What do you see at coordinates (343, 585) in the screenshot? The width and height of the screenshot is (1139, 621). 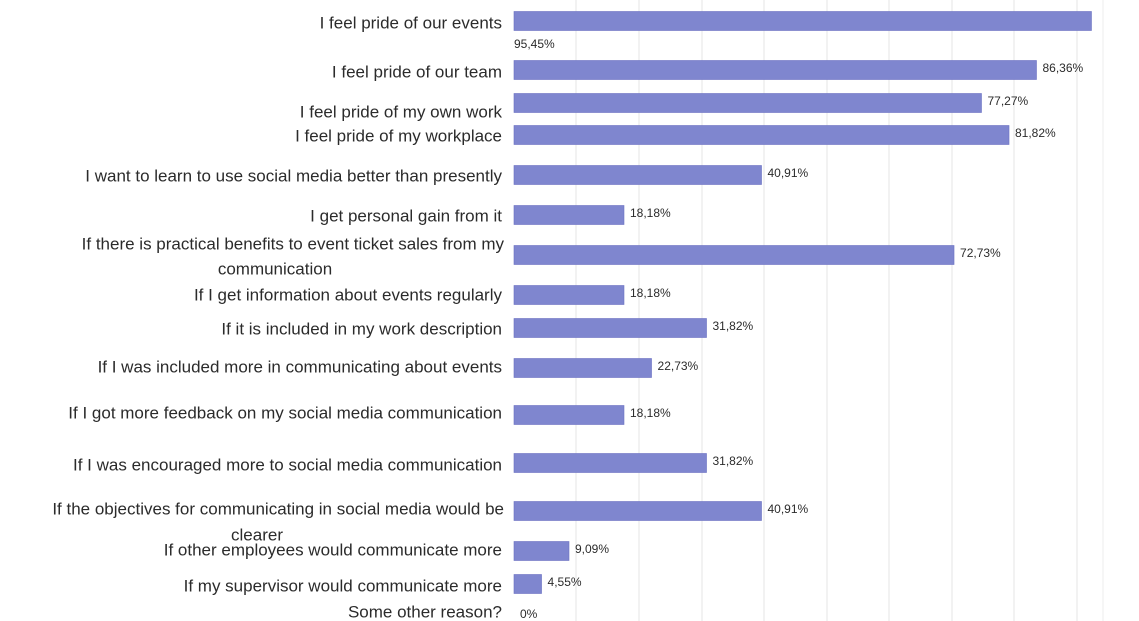 I see `category-label: If my supervisor would communicate more` at bounding box center [343, 585].